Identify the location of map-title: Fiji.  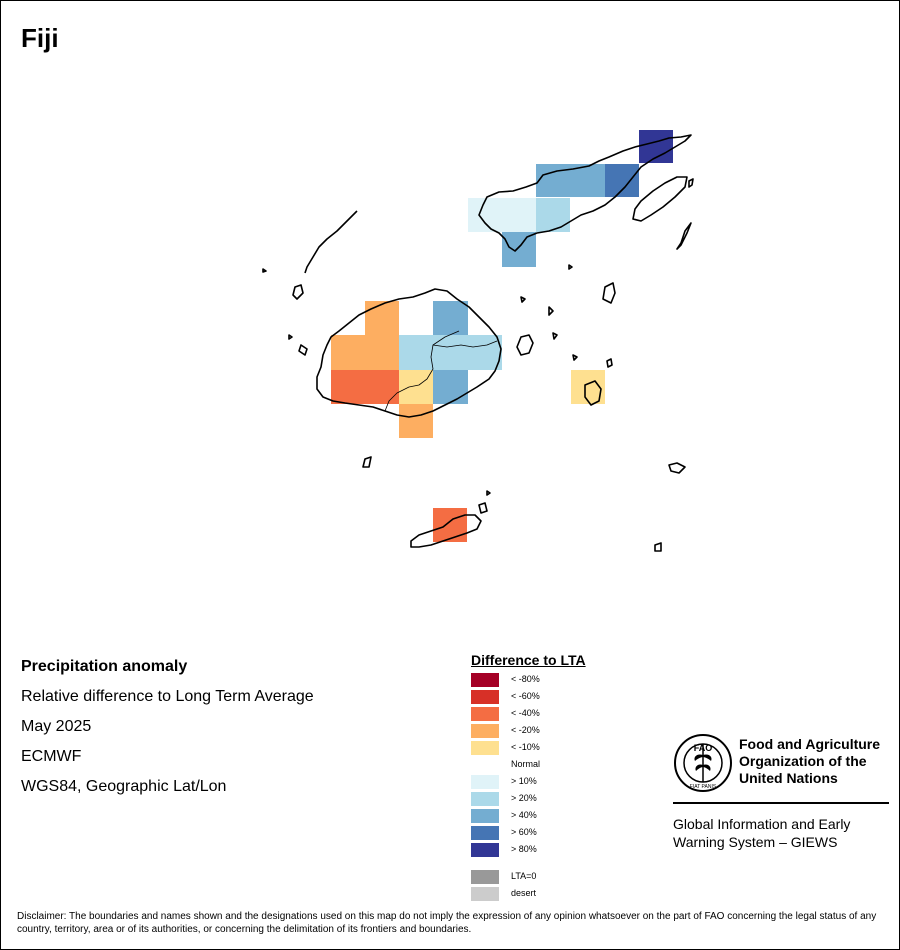
(40, 38).